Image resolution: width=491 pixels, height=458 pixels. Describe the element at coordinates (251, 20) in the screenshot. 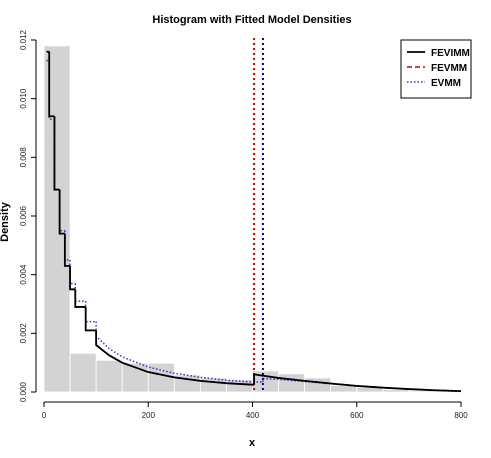

I see `chart-title: Histogram with Fitted Model Densities` at that location.